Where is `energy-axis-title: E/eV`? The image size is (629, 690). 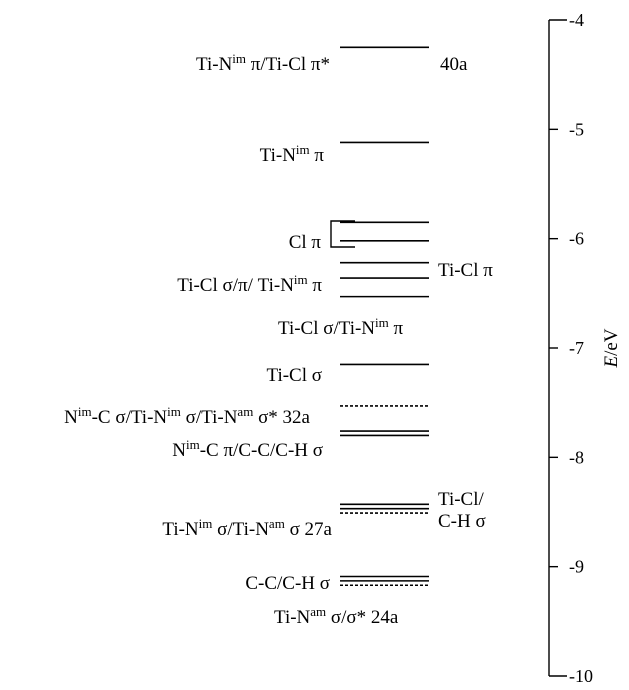 energy-axis-title: E/eV is located at coordinates (611, 348).